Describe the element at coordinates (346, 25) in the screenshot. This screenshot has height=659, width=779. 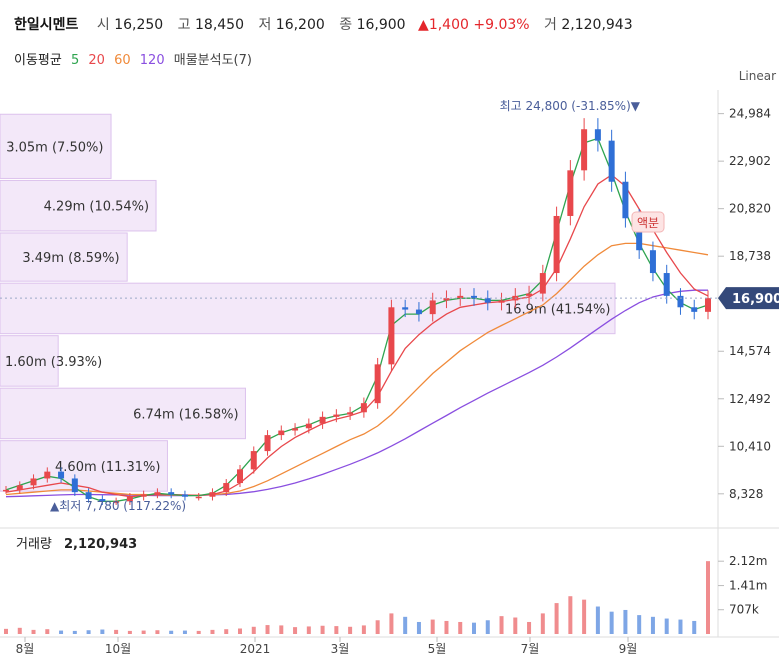
I see `close-label: 종` at that location.